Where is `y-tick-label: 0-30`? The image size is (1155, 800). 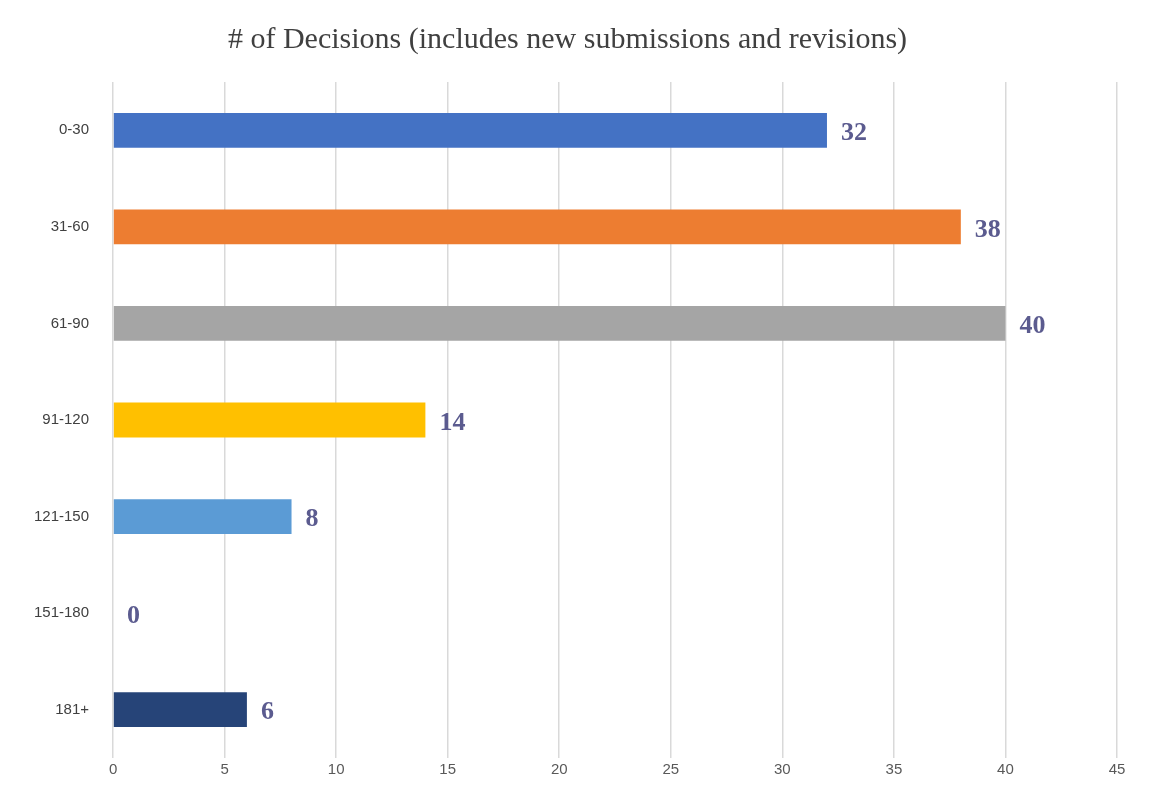 y-tick-label: 0-30 is located at coordinates (74, 129).